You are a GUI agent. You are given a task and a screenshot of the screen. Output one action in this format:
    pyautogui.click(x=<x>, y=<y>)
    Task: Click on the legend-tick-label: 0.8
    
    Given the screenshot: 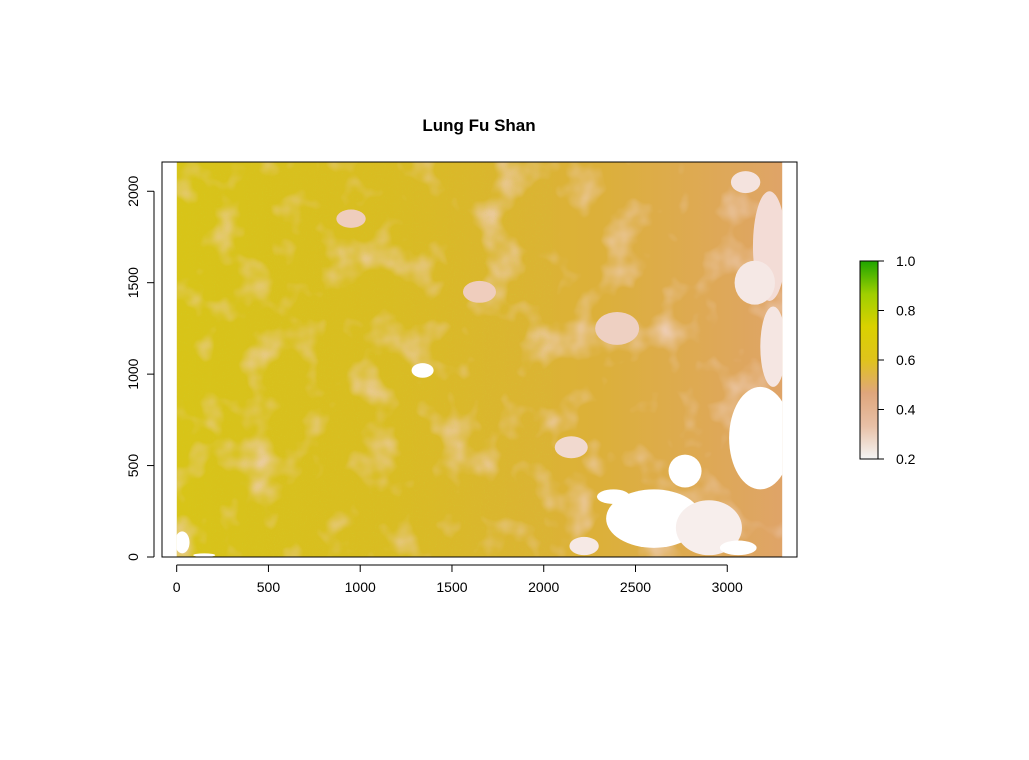 What is the action you would take?
    pyautogui.click(x=906, y=311)
    